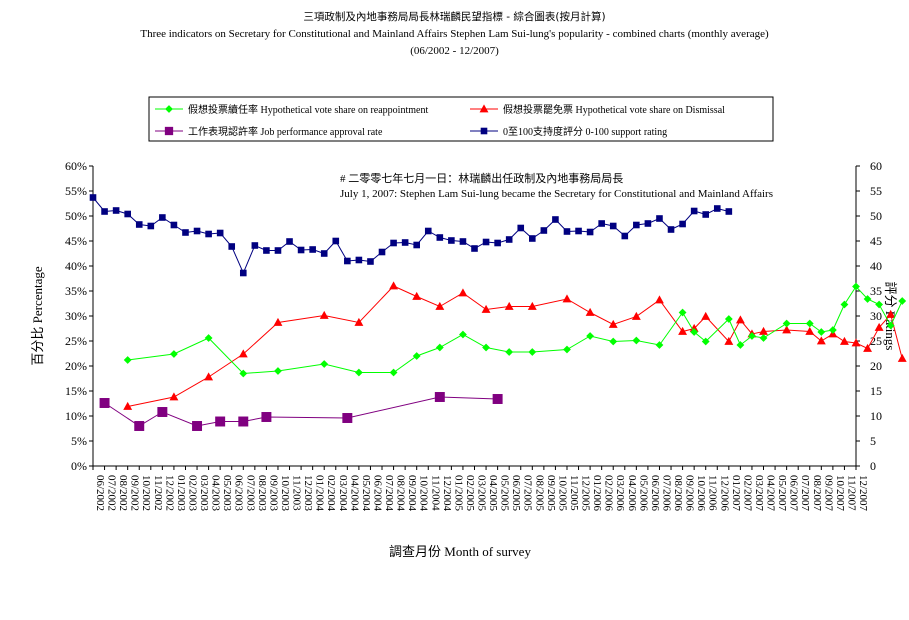 This screenshot has height=620, width=909. I want to click on x-tick-label: 08/2007, so click(817, 493).